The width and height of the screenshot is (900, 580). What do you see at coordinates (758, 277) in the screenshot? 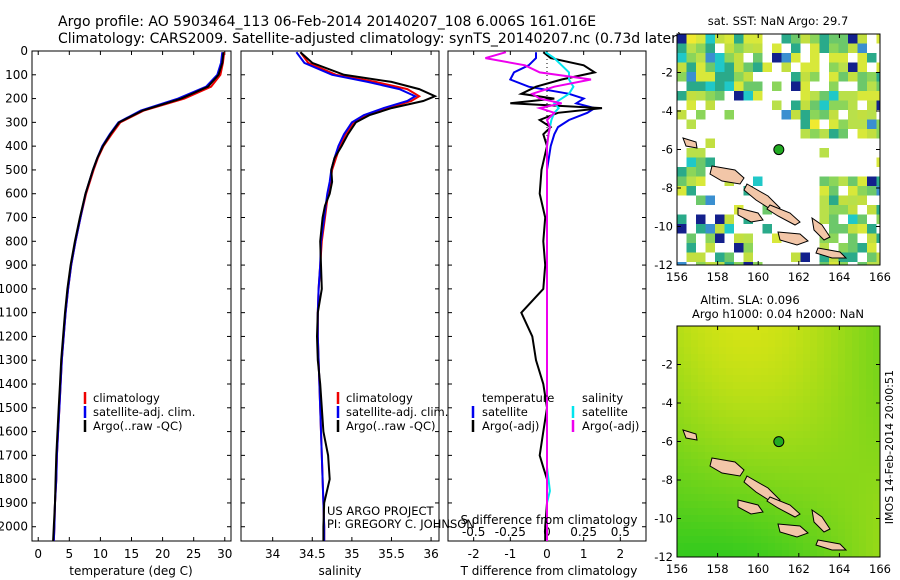
I see `map-x-tick-label: 160` at bounding box center [758, 277].